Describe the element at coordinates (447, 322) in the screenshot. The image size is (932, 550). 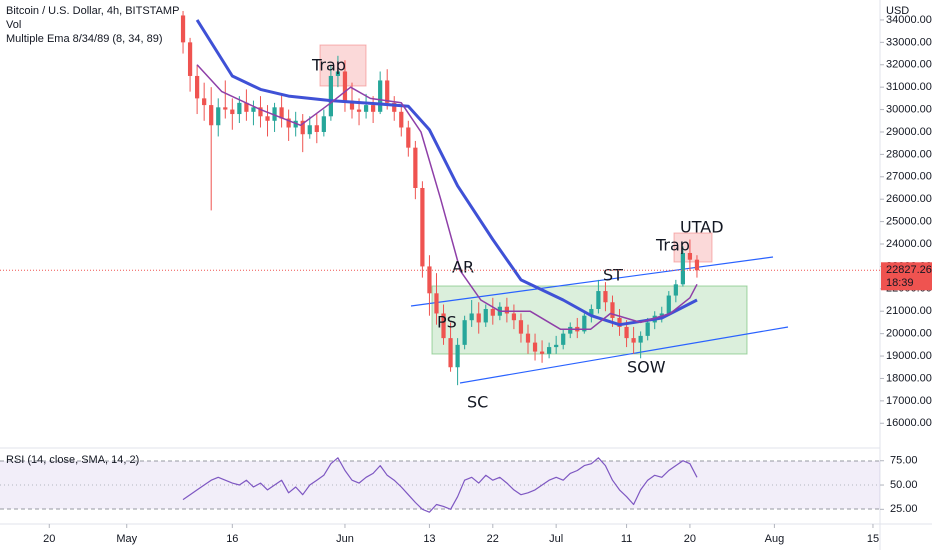
I see `annotation: PS` at that location.